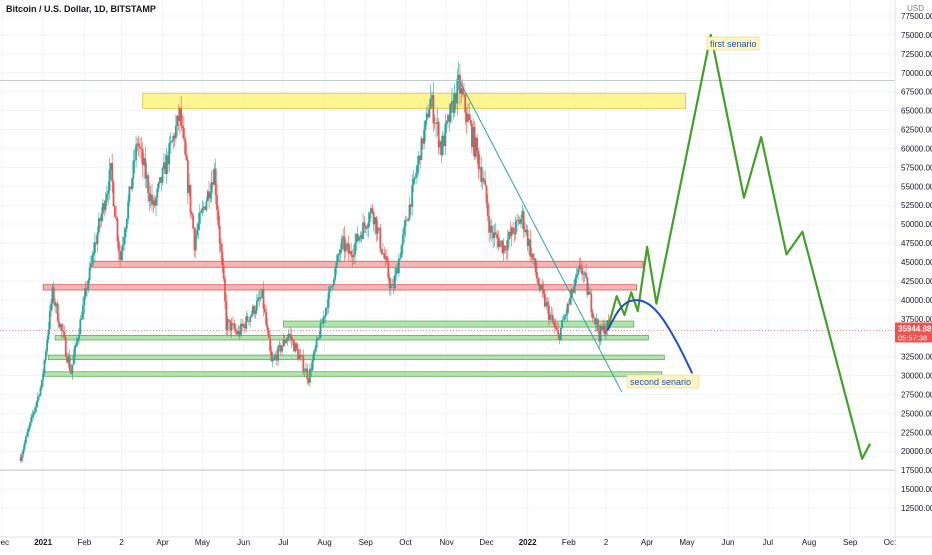 The height and width of the screenshot is (555, 932). Describe the element at coordinates (405, 542) in the screenshot. I see `x-tick-label: Oct` at that location.